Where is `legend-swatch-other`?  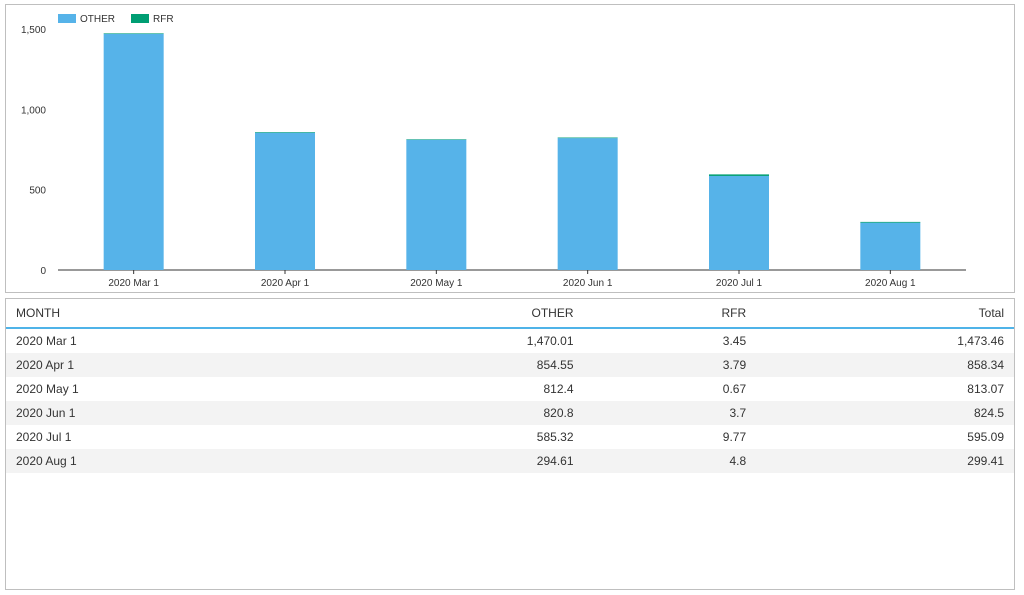
legend-swatch-other is located at coordinates (67, 18).